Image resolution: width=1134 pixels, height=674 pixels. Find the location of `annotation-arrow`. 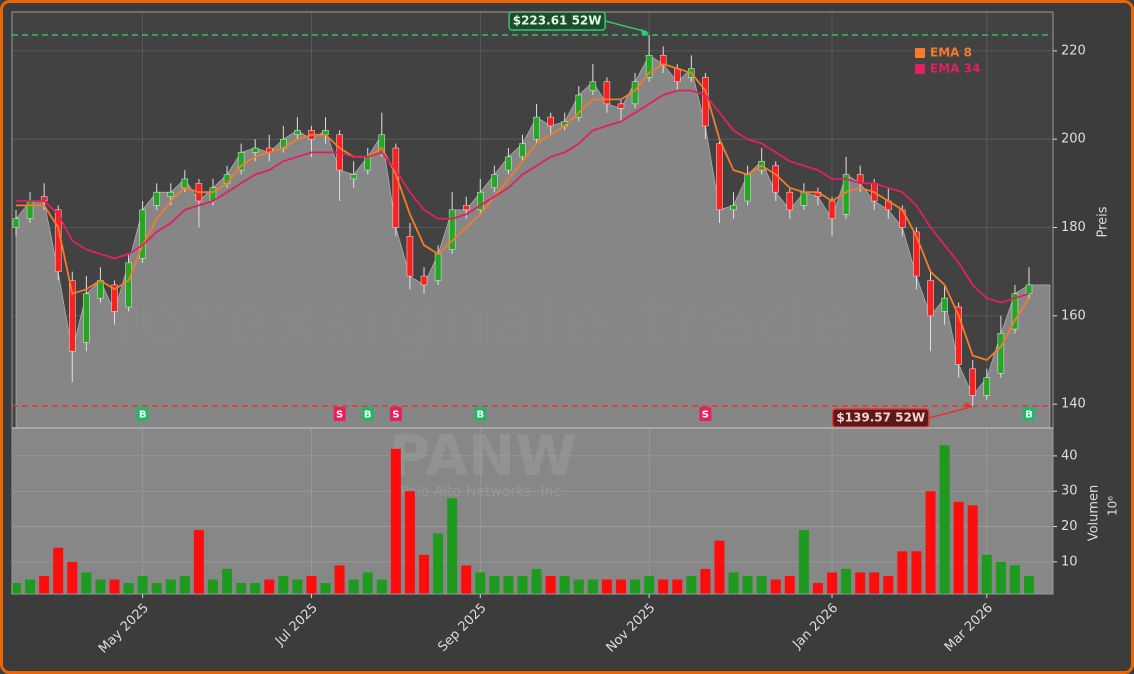

annotation-arrow is located at coordinates (949, 412).